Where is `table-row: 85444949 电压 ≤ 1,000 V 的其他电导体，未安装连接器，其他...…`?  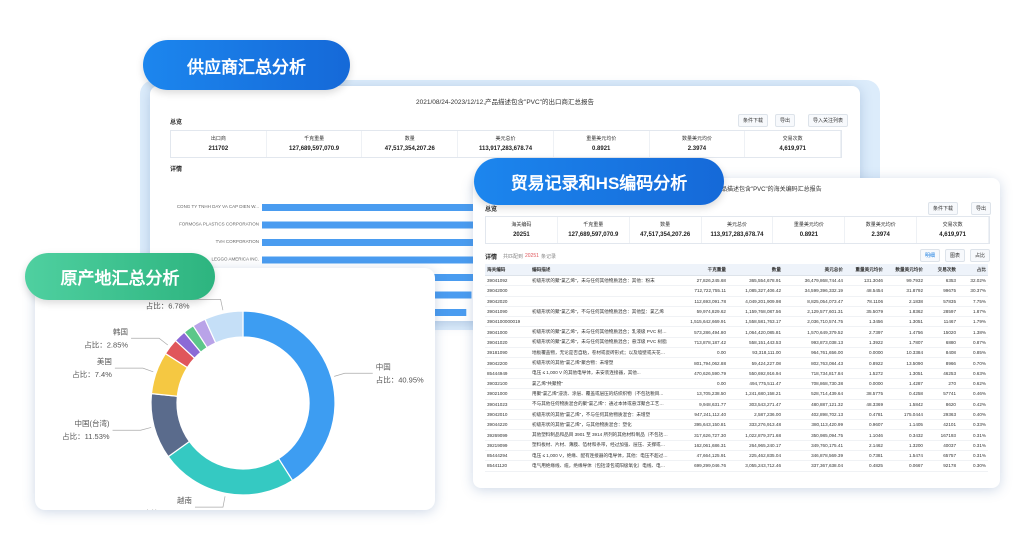 table-row: 85444949 电压 ≤ 1,000 V 的其他电导体，未安装连接器，其他...… is located at coordinates (736, 373).